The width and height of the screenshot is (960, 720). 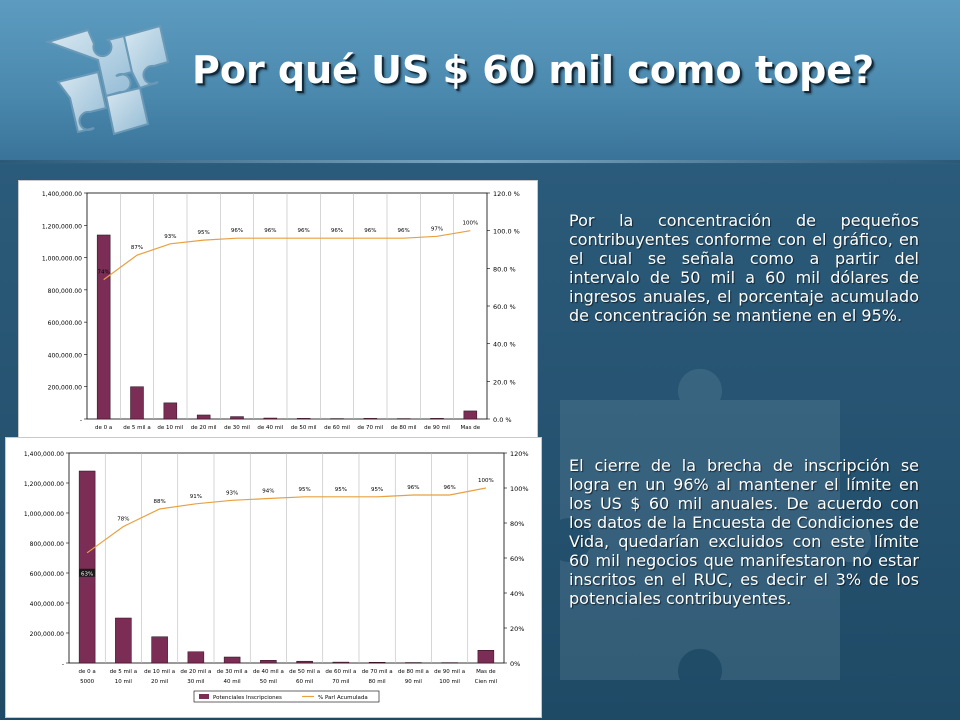 I want to click on x-tick-label-line2: 80 mil, so click(x=378, y=682).